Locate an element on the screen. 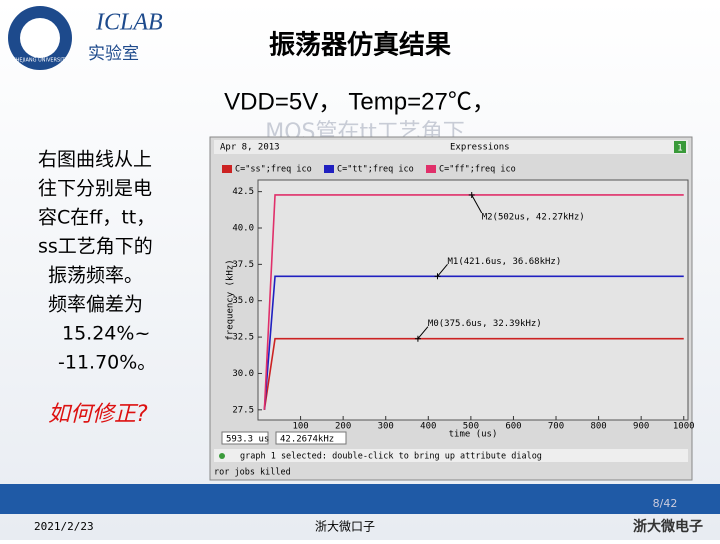  status-bar is located at coordinates (451, 455).